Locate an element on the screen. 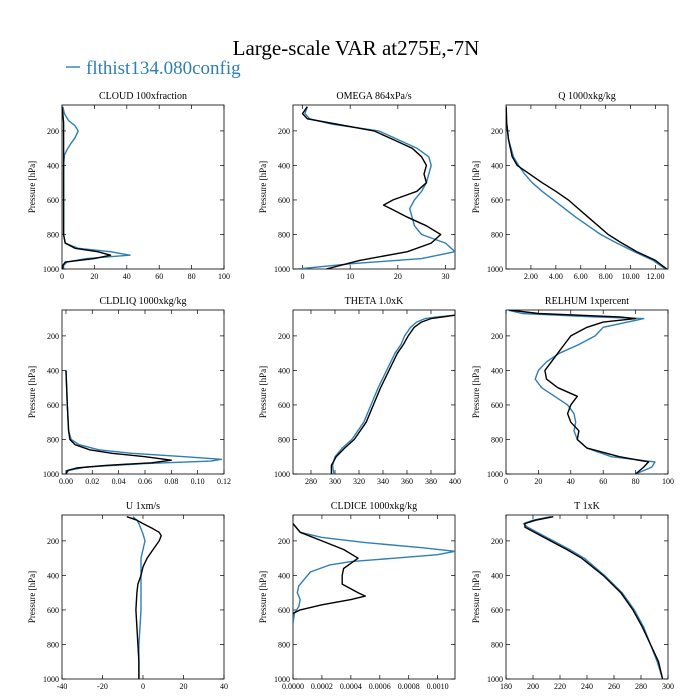 This screenshot has width=700, height=700. x-tick-label: 280 is located at coordinates (311, 481).